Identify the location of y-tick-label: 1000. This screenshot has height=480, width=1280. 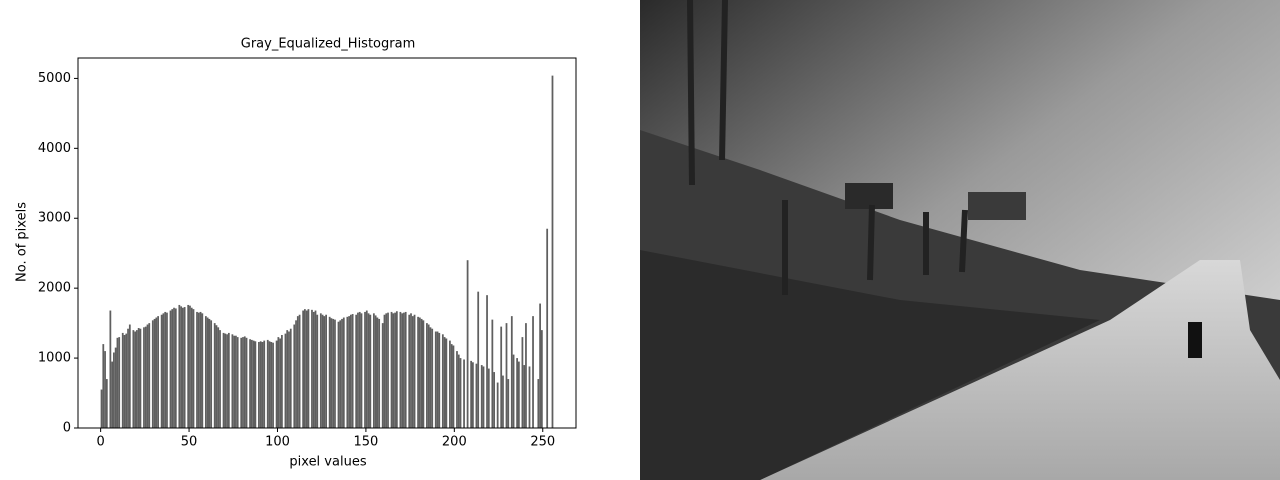
(54, 358).